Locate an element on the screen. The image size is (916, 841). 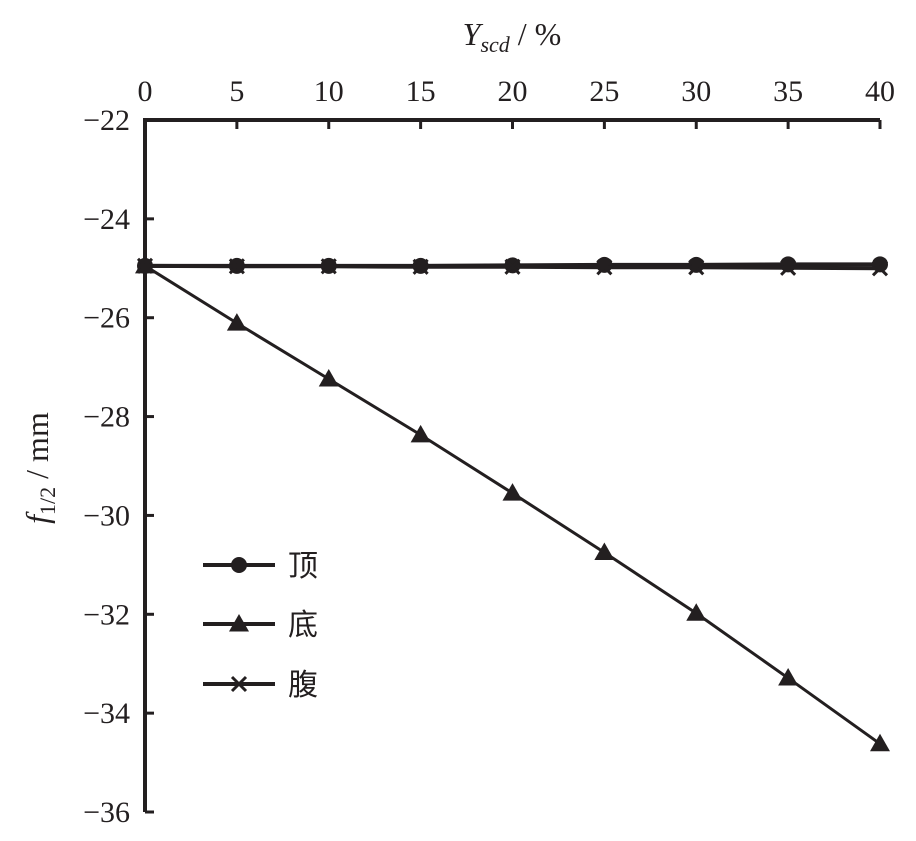
x-axis-title: Yscd / % is located at coordinates (512, 36).